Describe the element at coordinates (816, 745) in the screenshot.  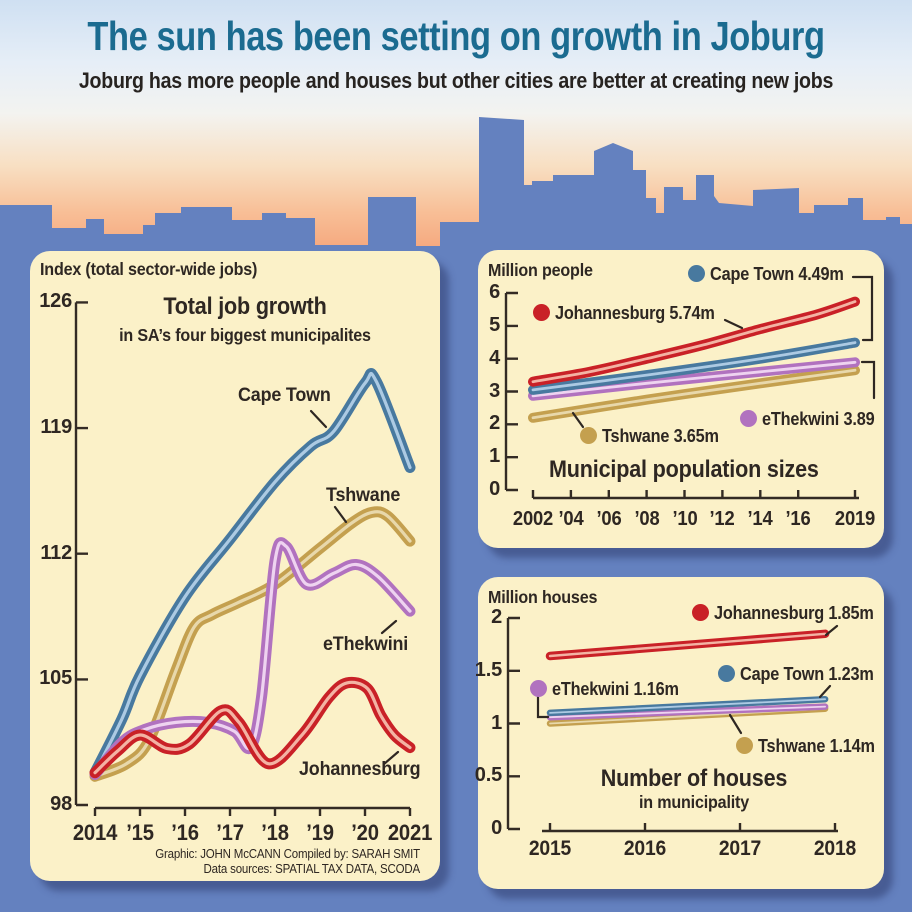
I see `legend-label-tshwane-houses: Tshwane 1.14m` at that location.